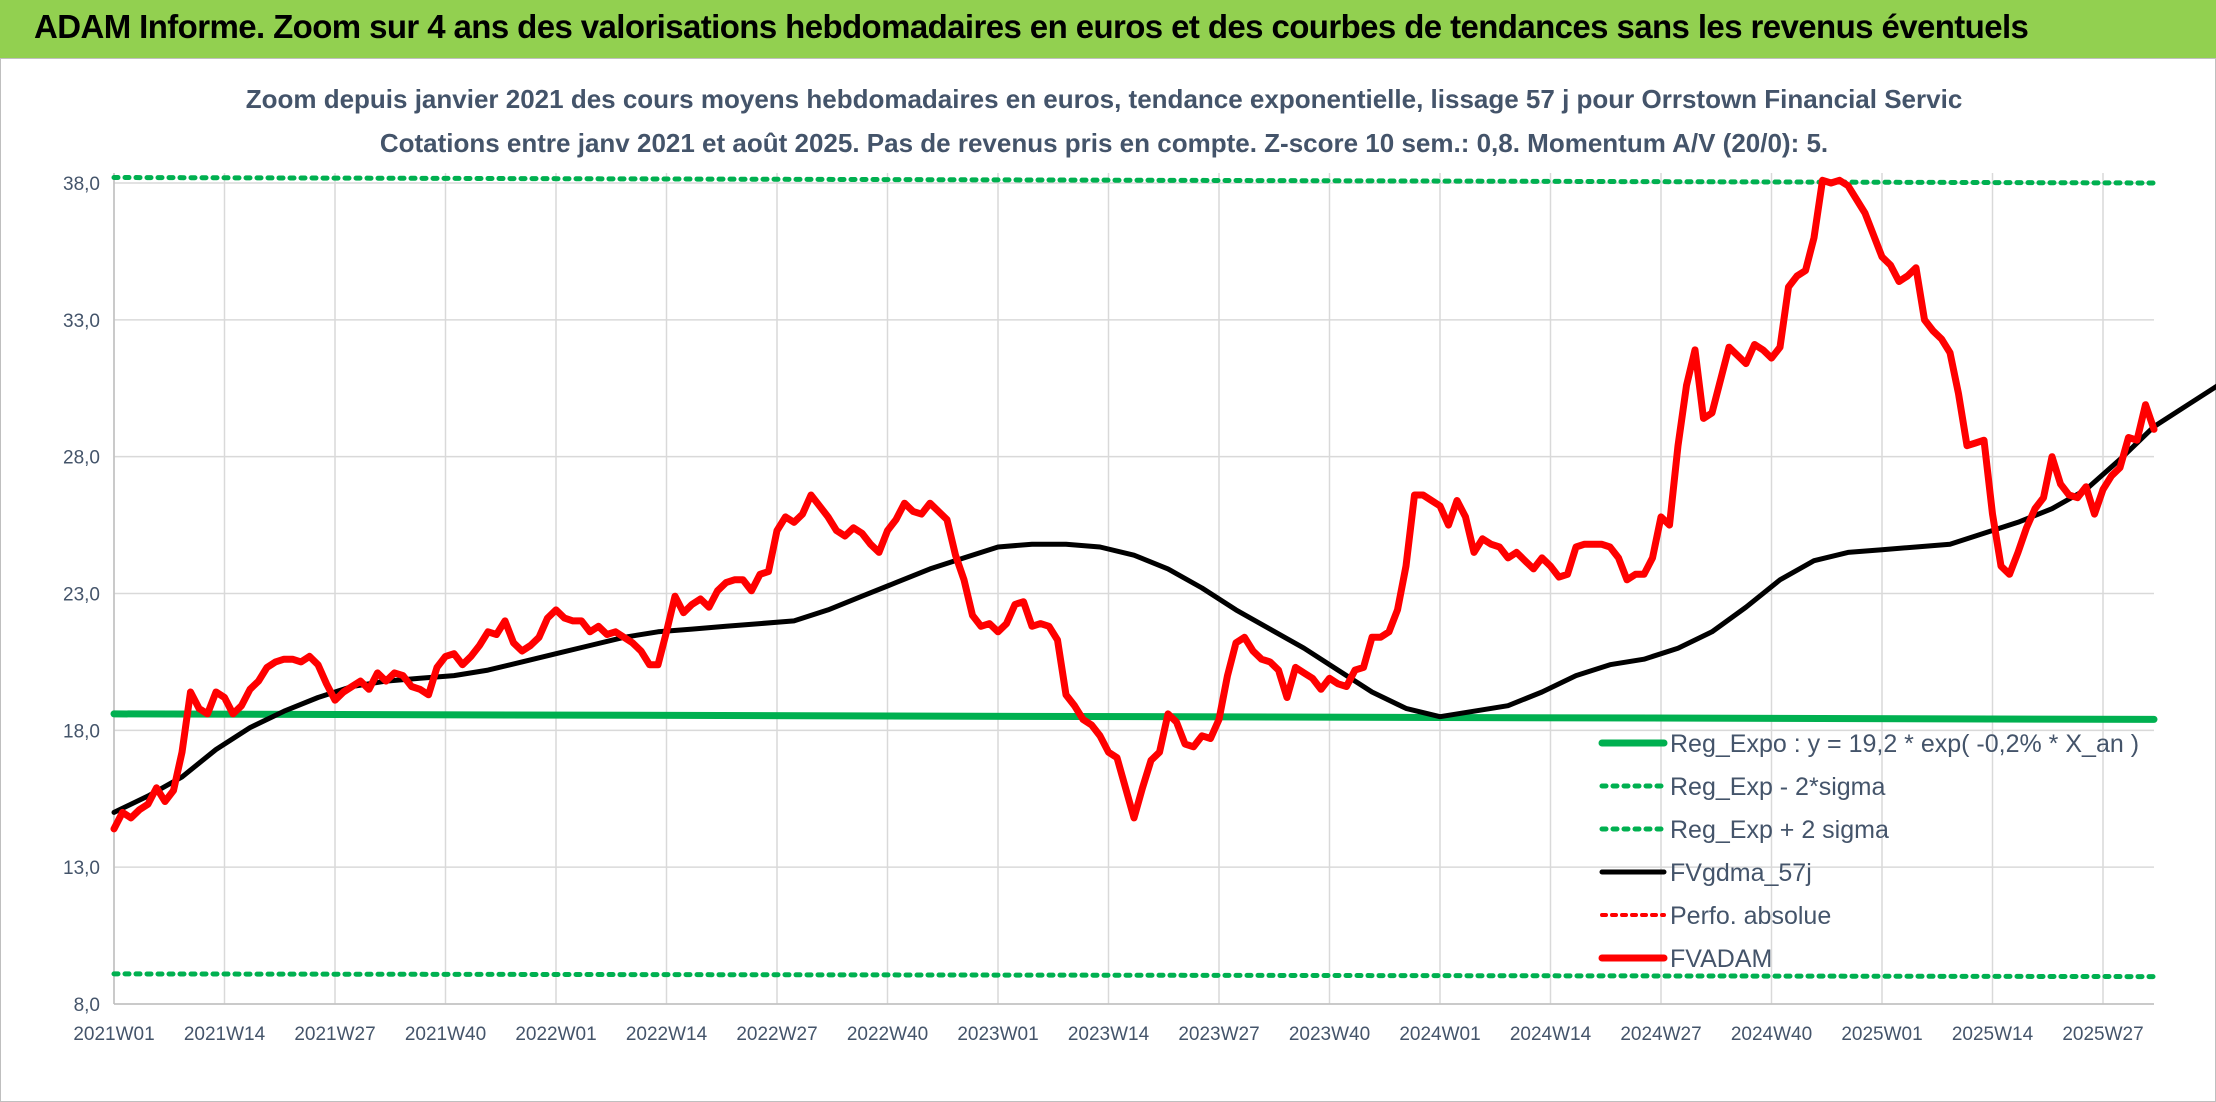  I want to click on x-tick-label: 2022W40, so click(887, 1034).